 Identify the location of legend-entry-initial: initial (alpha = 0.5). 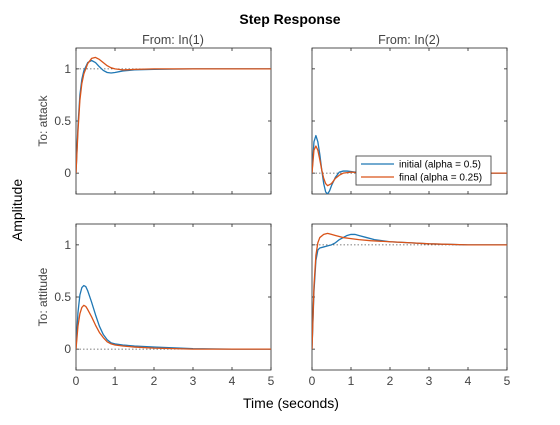
(440, 165).